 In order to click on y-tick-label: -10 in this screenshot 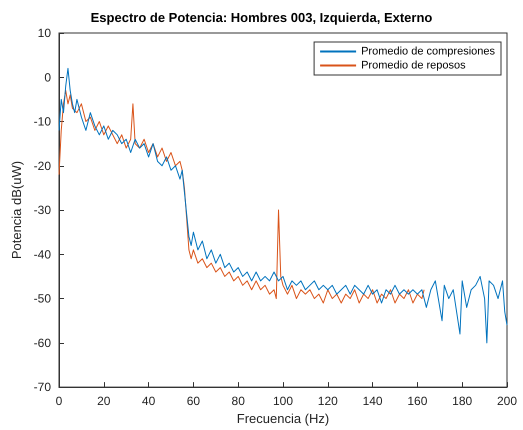, I will do `click(43, 121)`.